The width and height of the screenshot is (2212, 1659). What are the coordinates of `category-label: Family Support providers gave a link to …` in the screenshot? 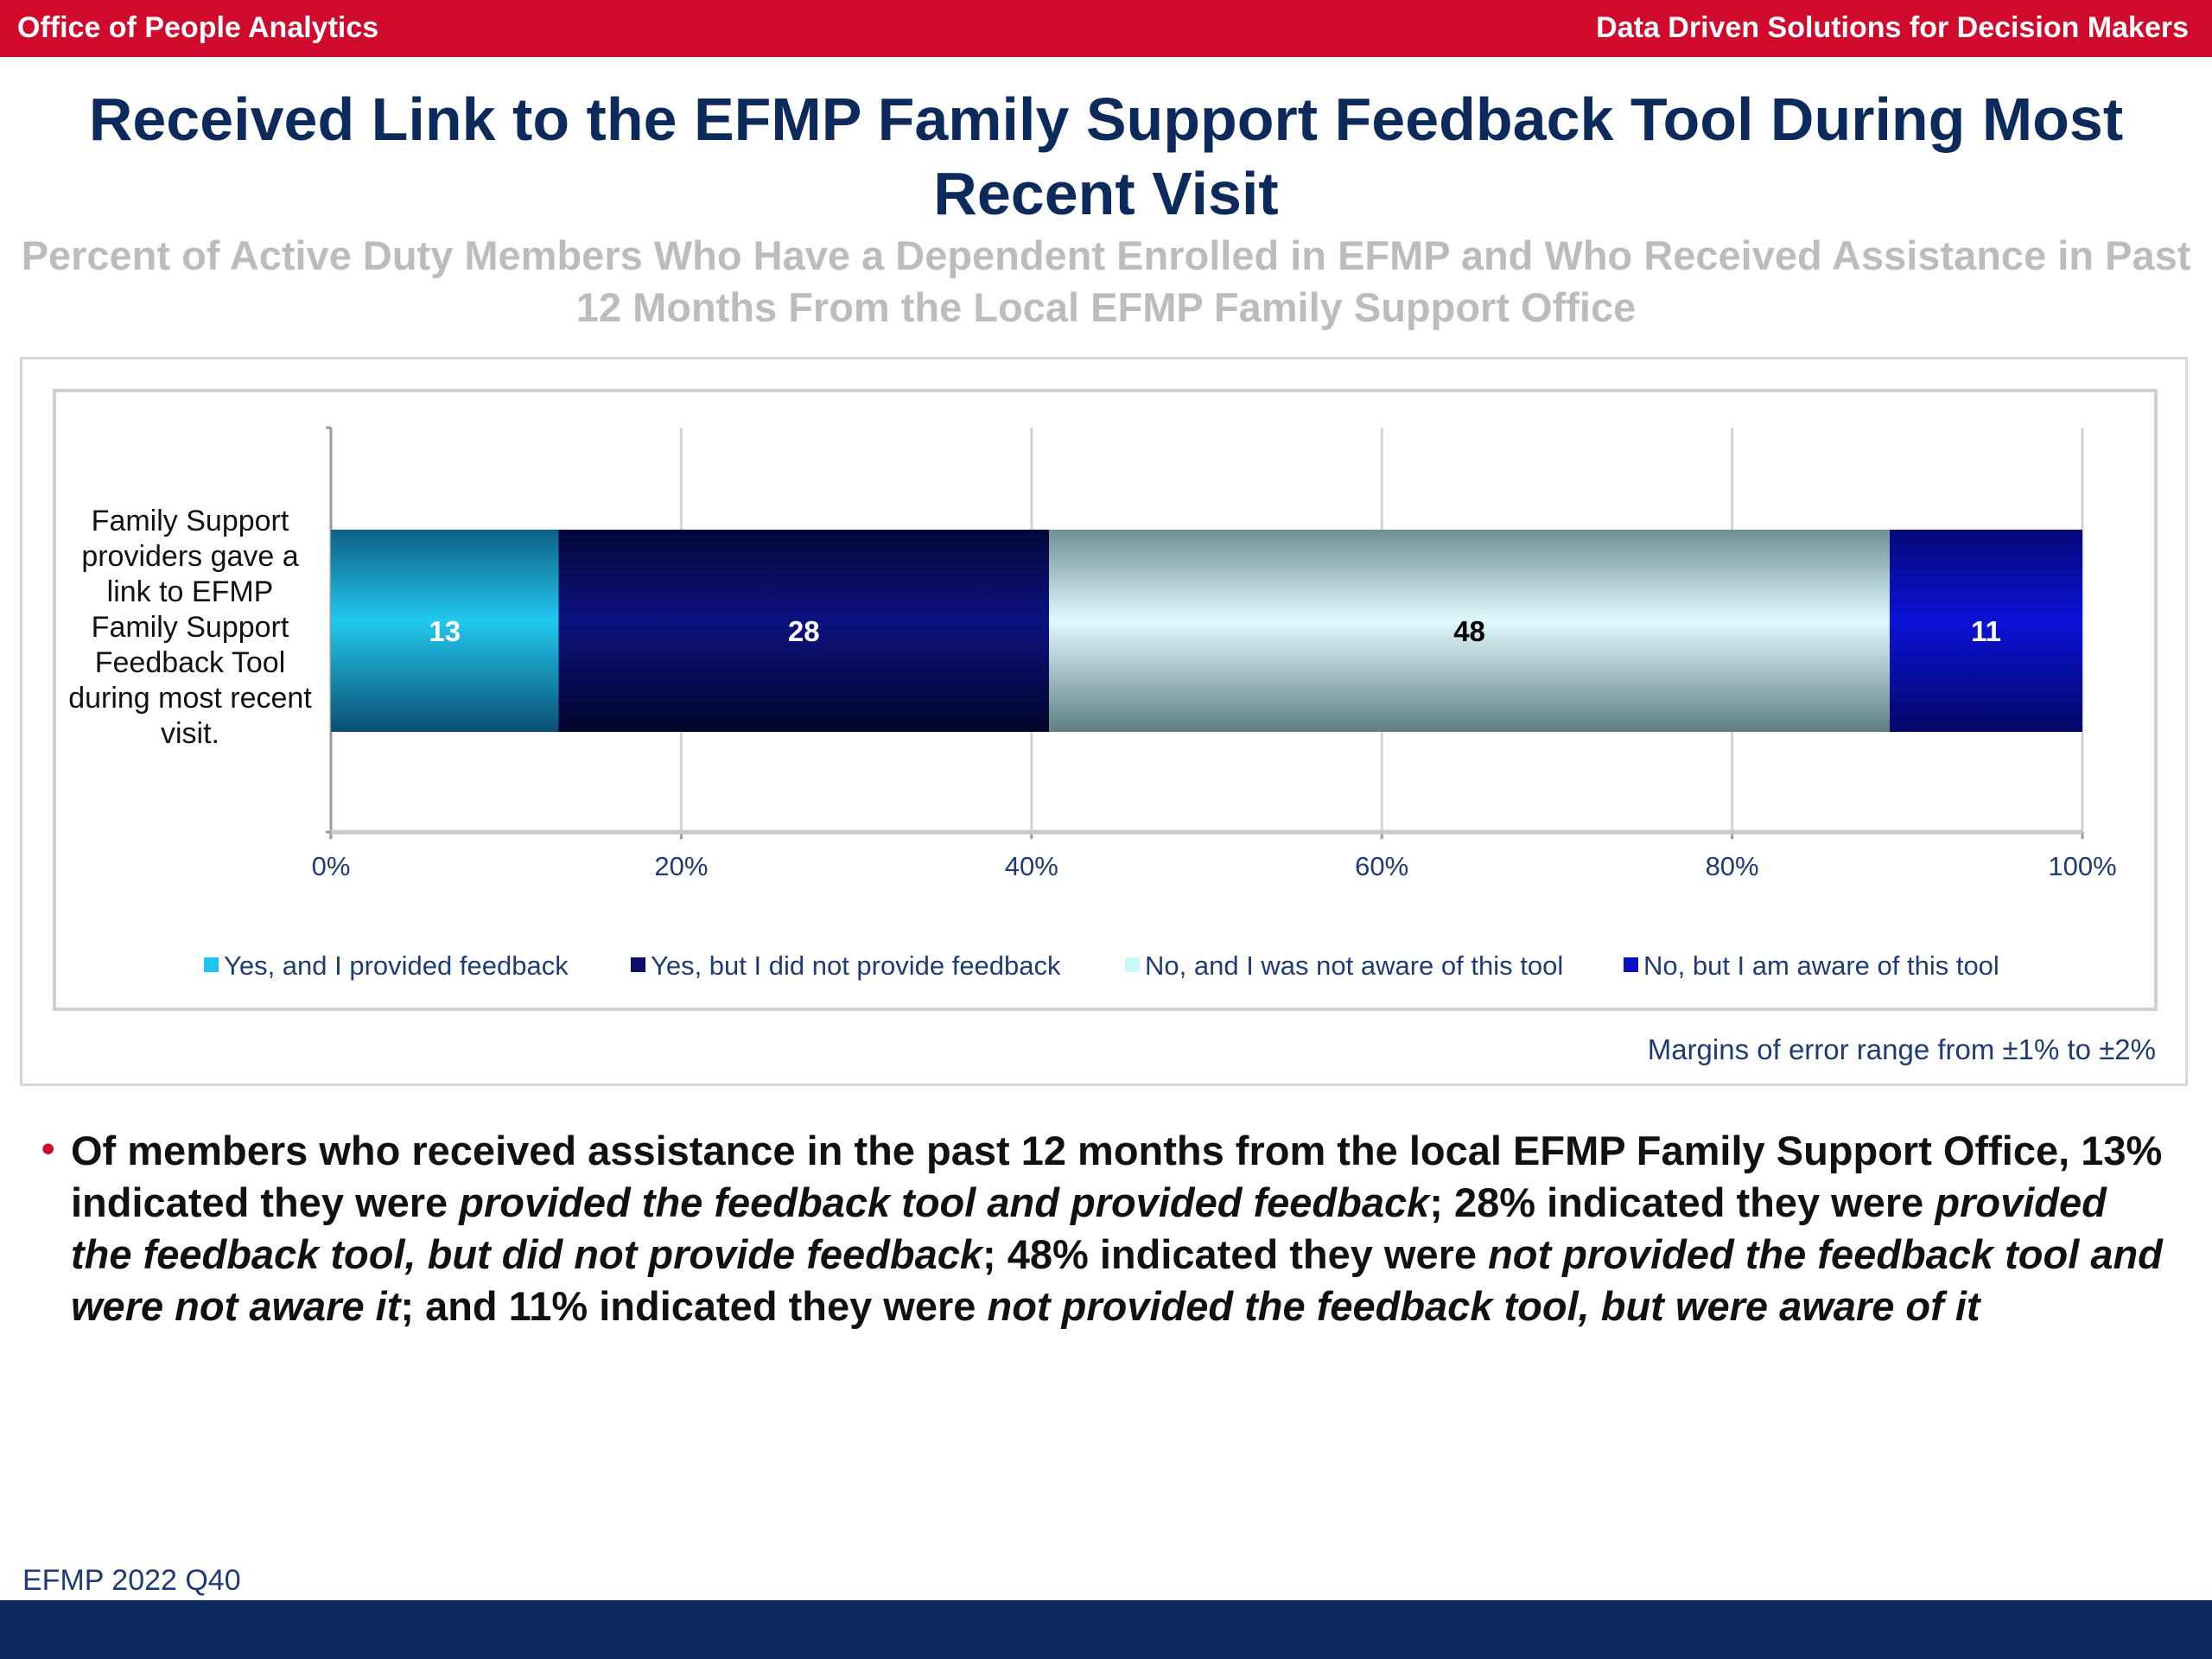 It's located at (190, 627).